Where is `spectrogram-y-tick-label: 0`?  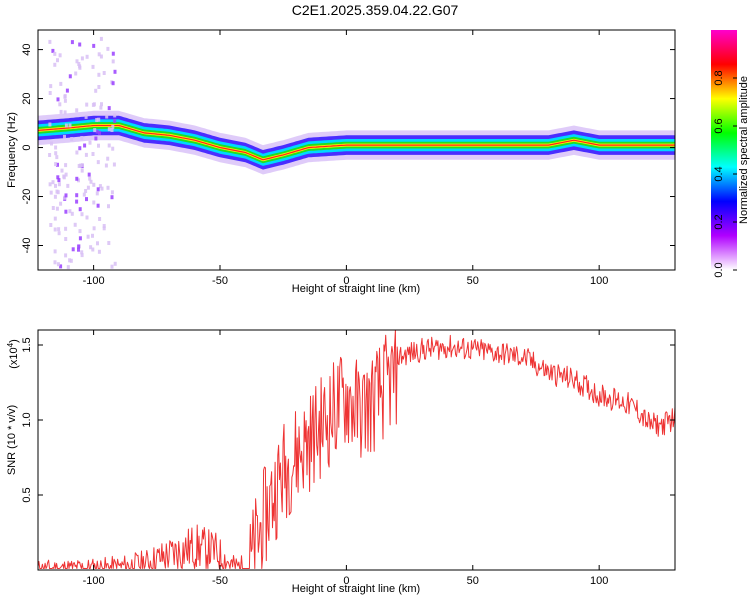 spectrogram-y-tick-label: 0 is located at coordinates (27, 147).